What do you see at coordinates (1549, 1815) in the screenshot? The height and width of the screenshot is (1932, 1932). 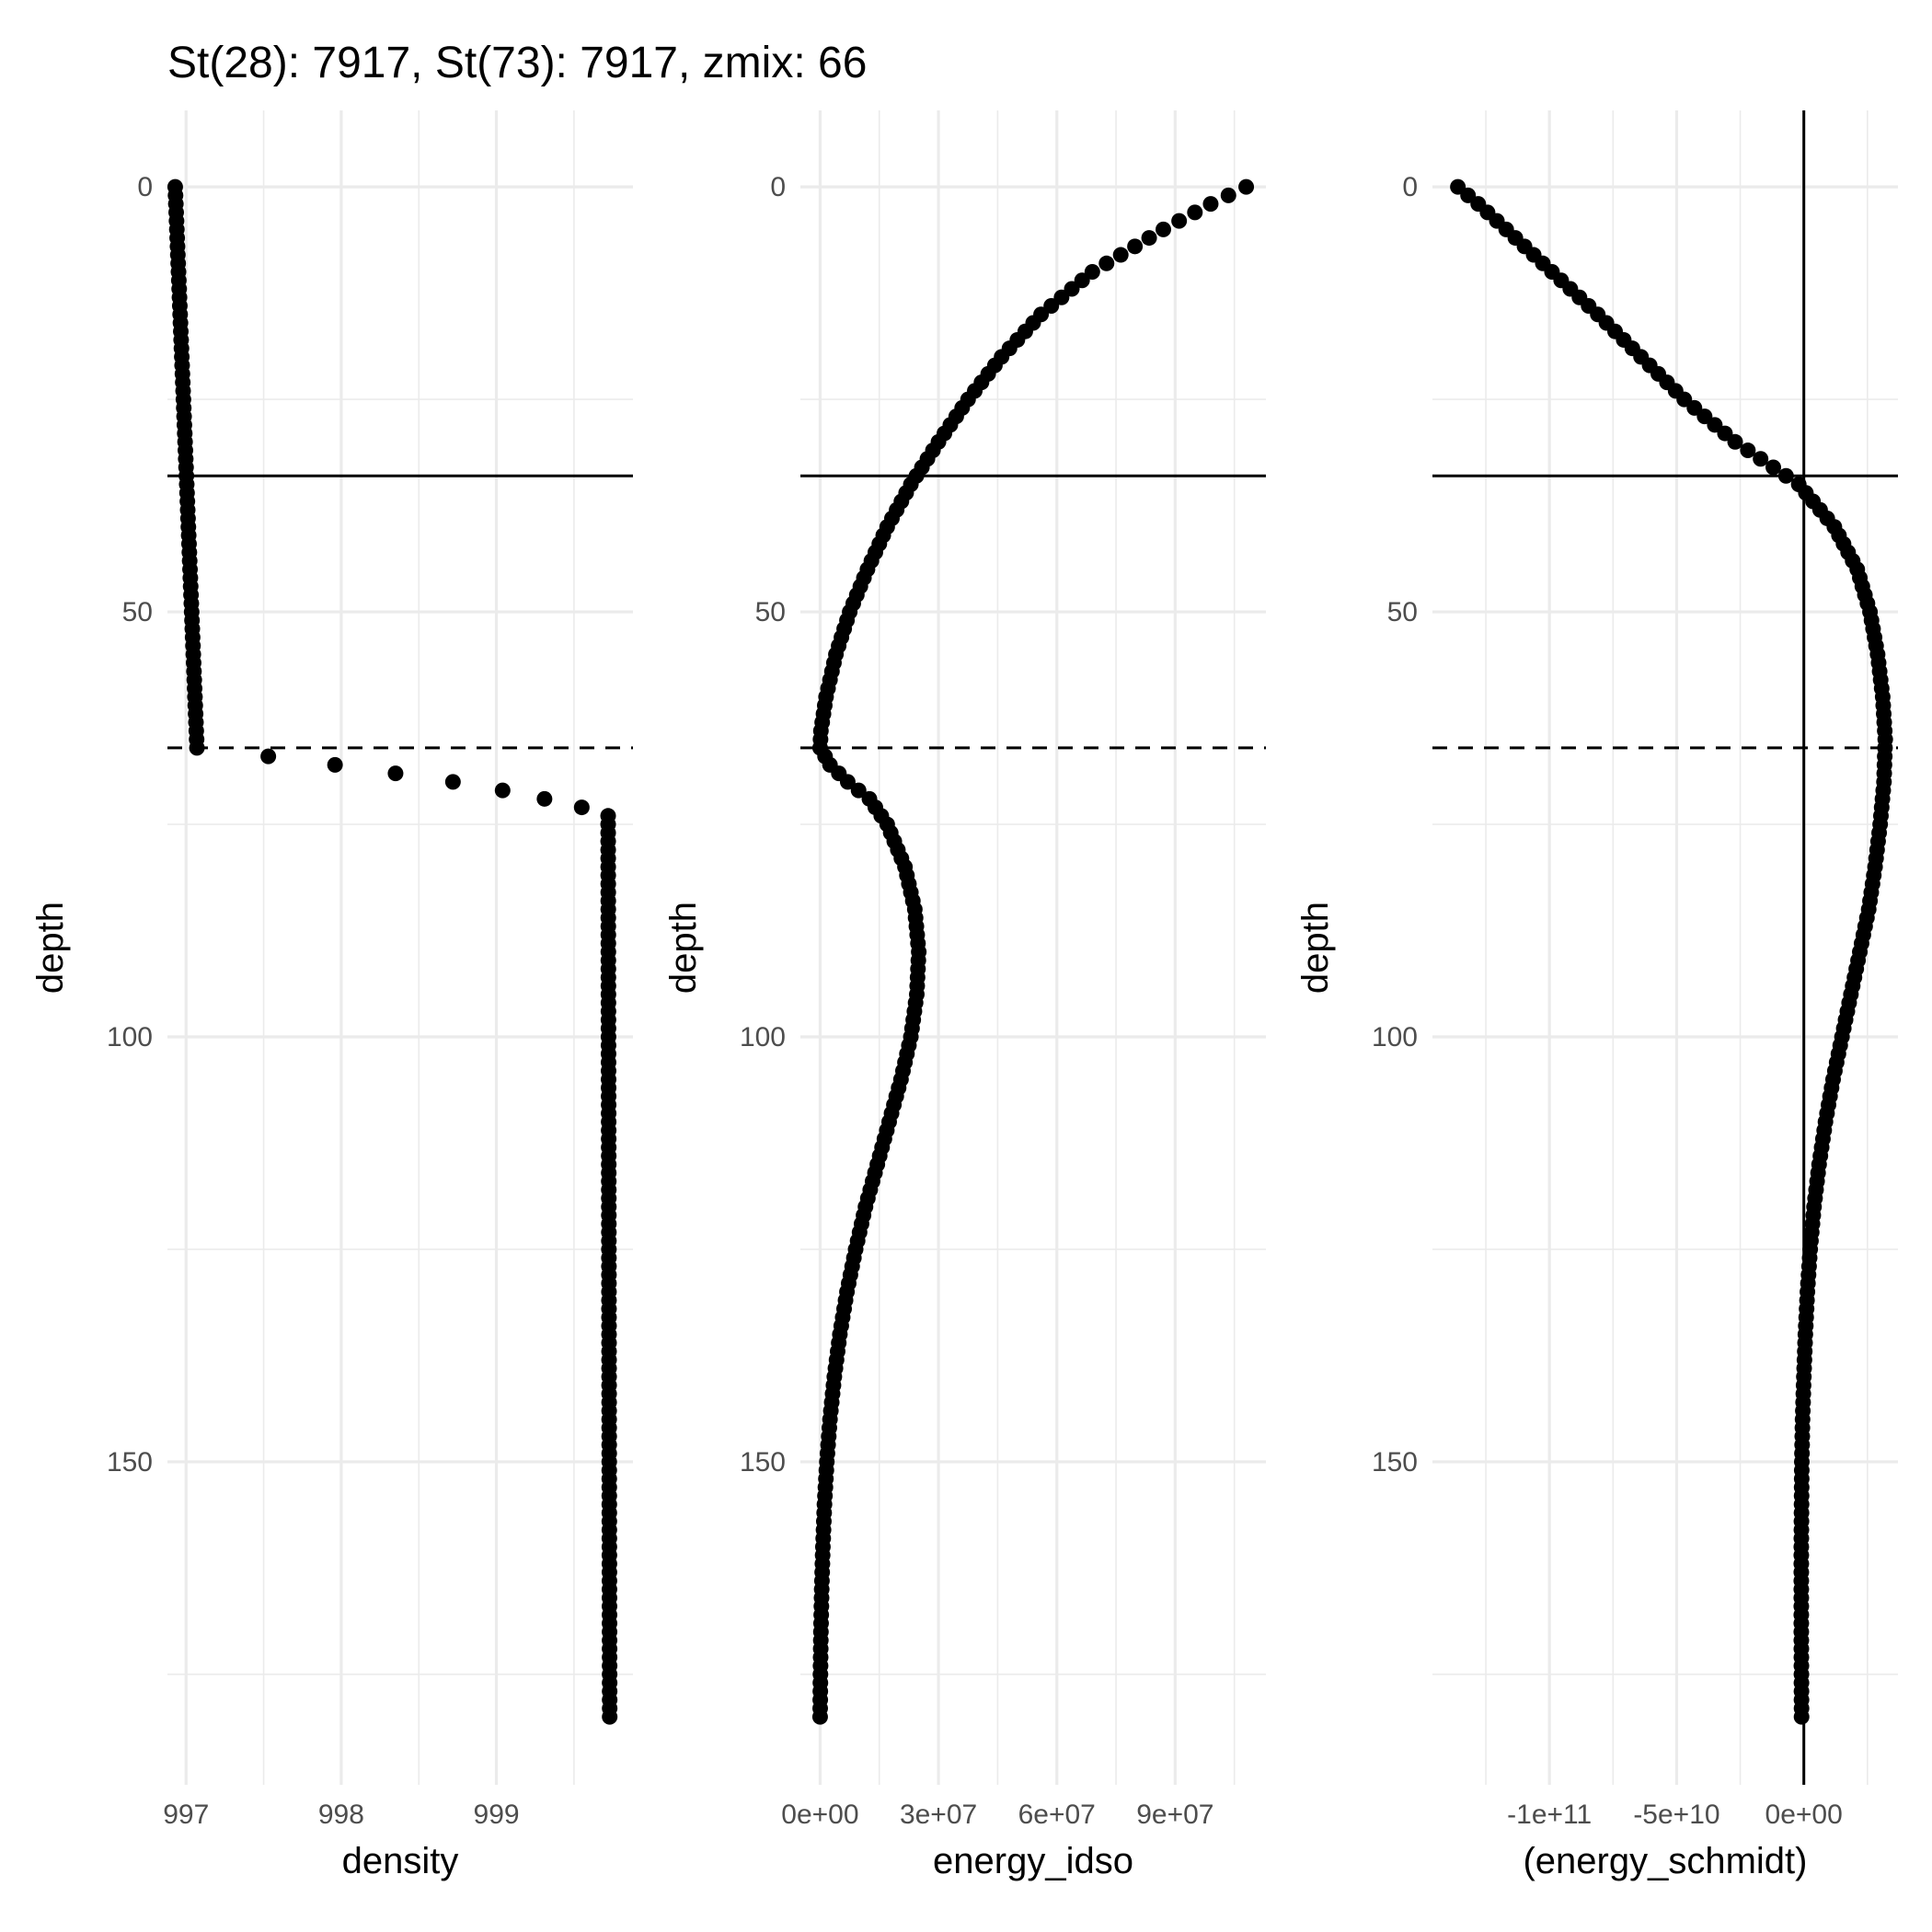 I see `x-tick-label: -1e+11` at bounding box center [1549, 1815].